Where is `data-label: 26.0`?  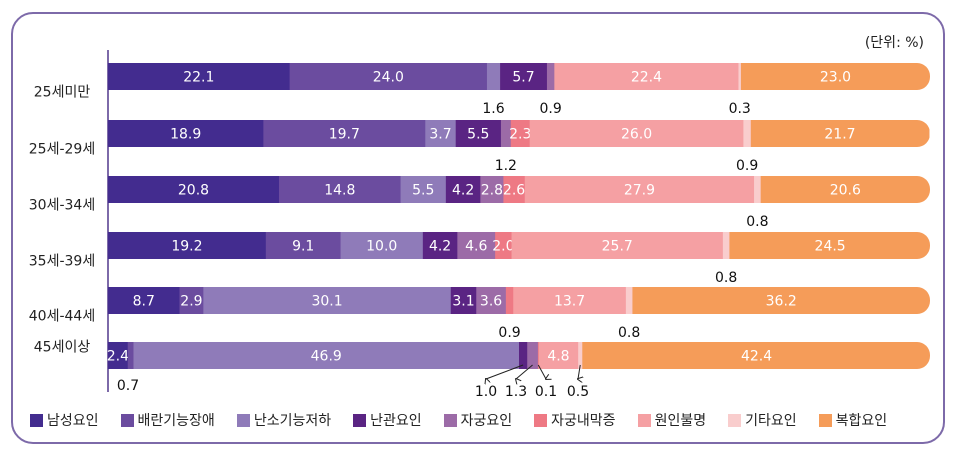
data-label: 26.0 is located at coordinates (636, 135).